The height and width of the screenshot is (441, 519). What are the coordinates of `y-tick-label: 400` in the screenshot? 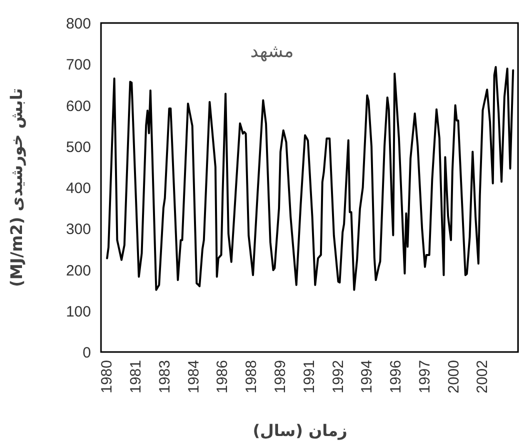 It's located at (78, 188).